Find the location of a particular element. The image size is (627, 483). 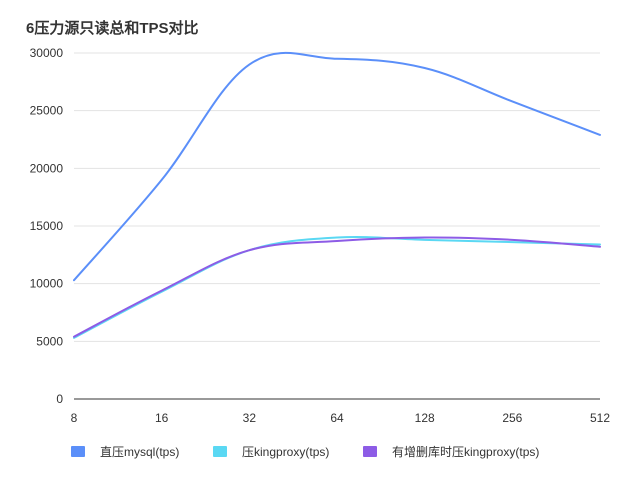

legend-label: 有增删库时压kingproxy(tps) is located at coordinates (465, 451).